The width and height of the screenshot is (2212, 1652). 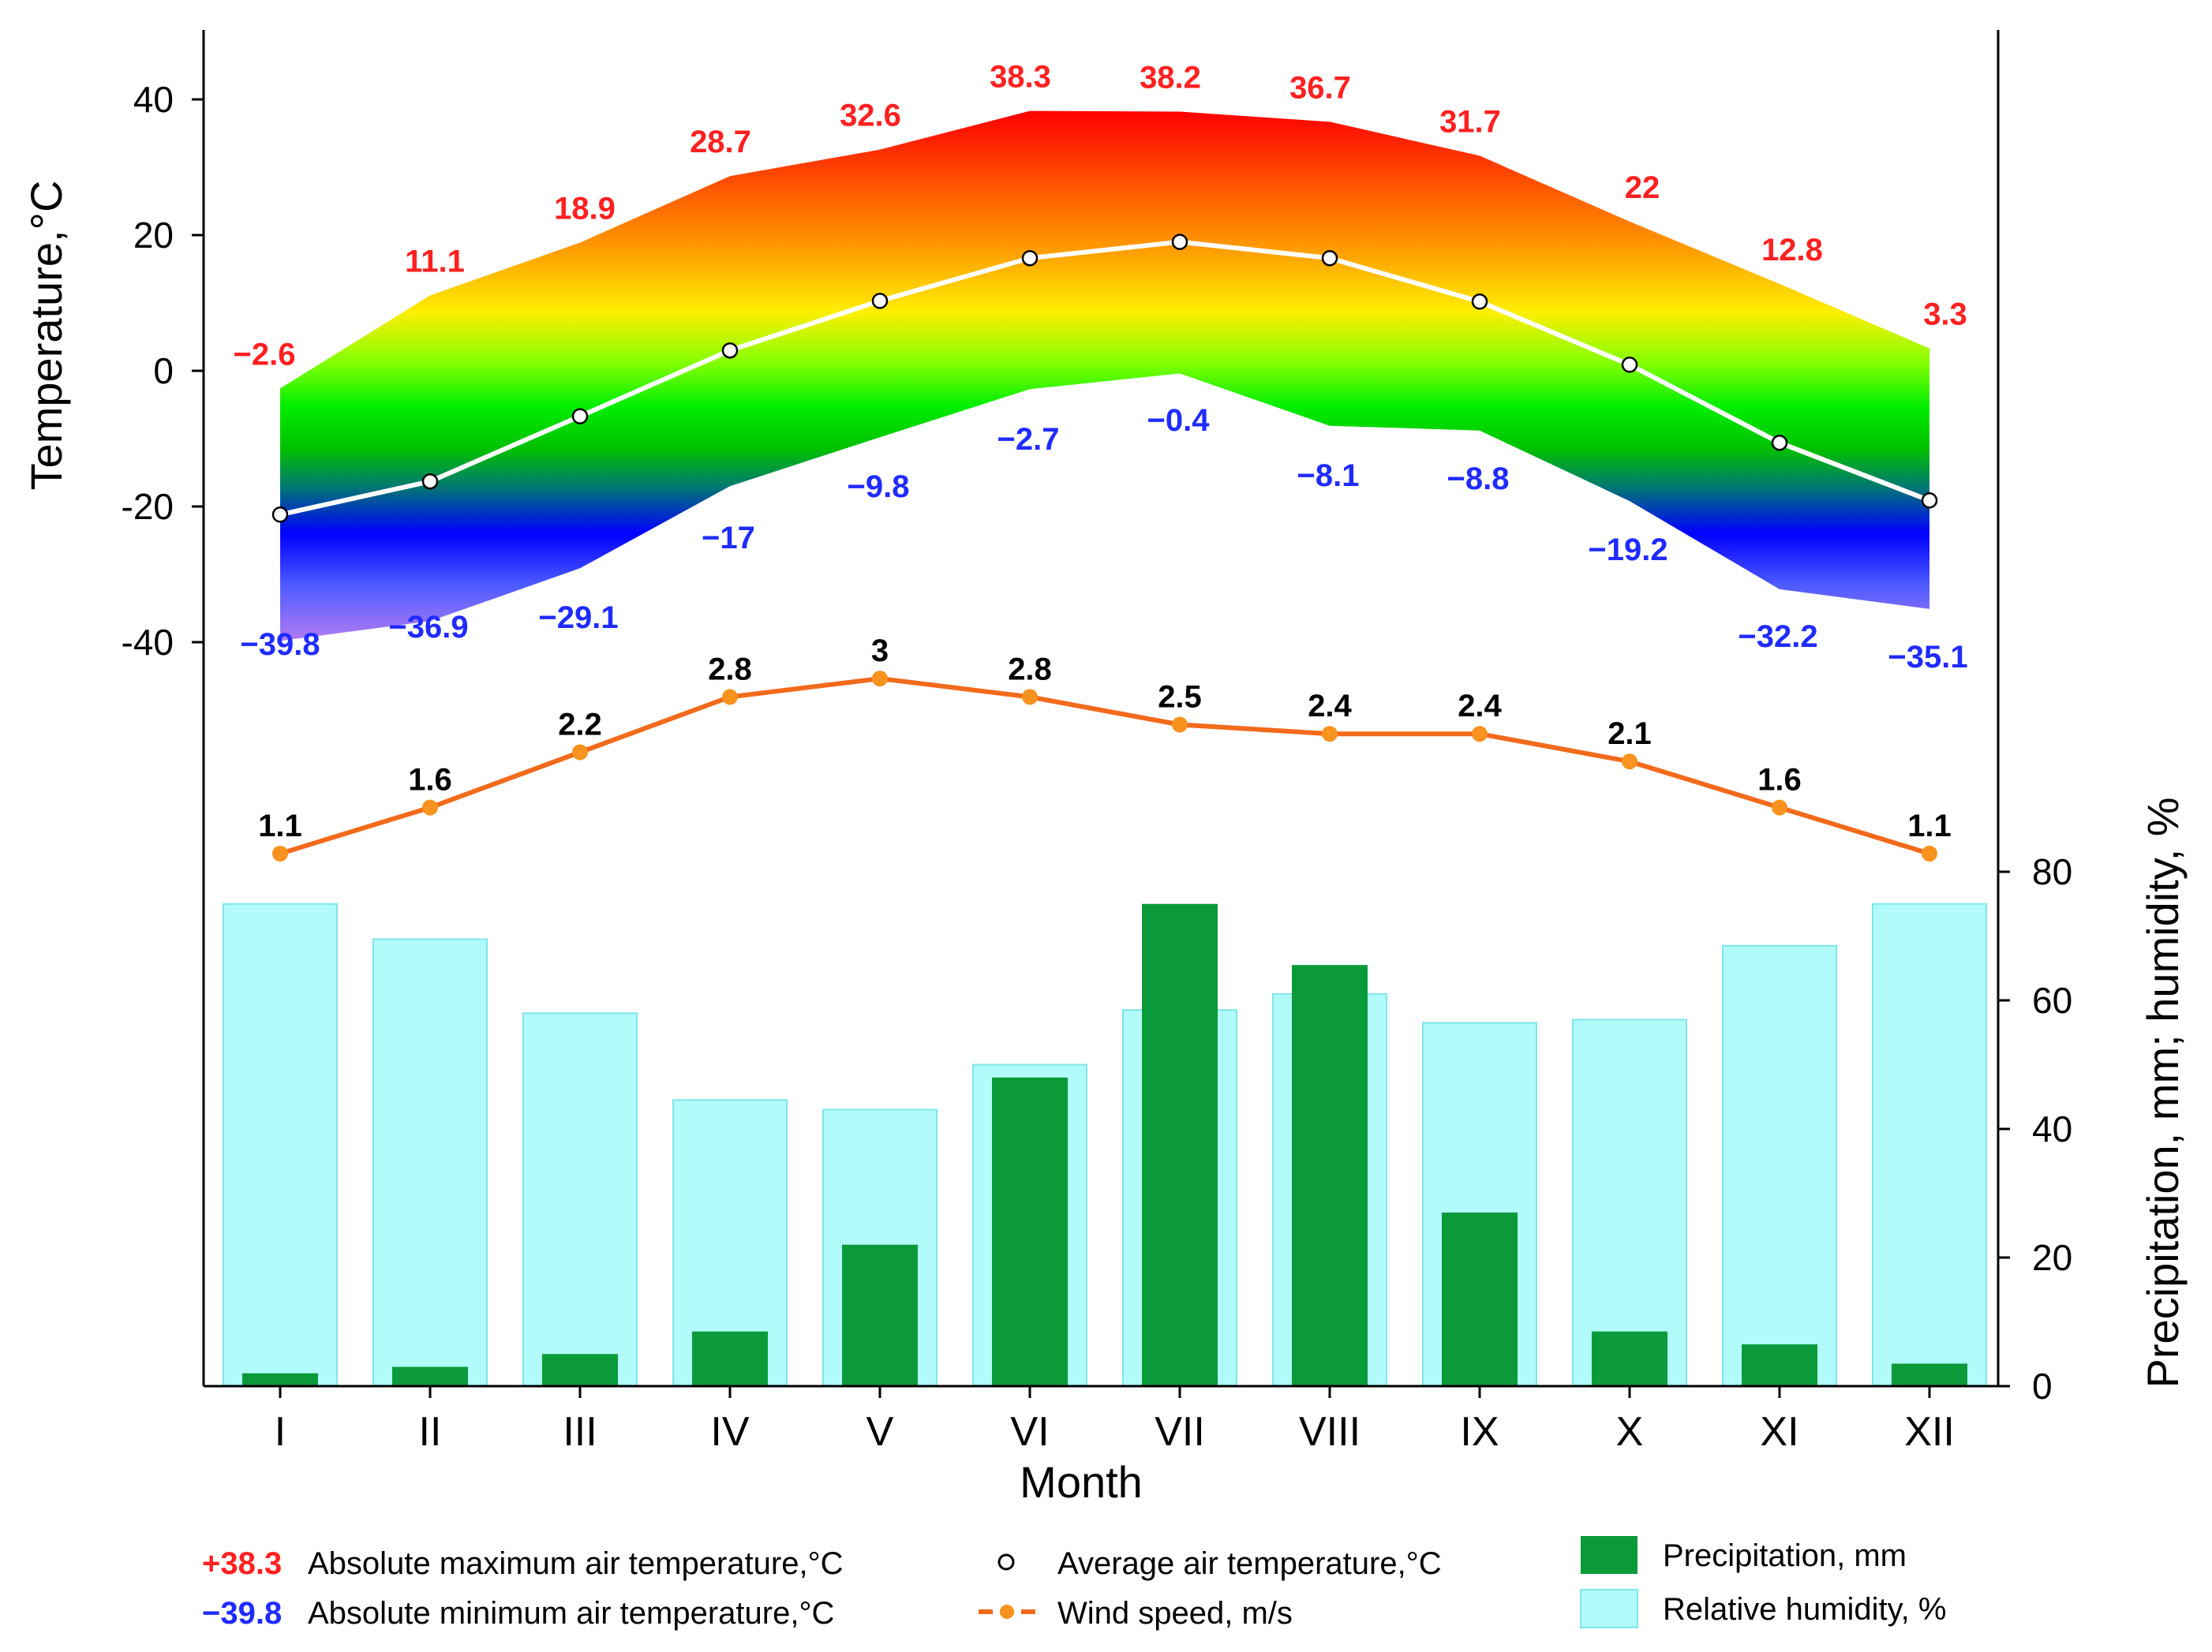 I want to click on legend-avg-marker, so click(x=1006, y=1562).